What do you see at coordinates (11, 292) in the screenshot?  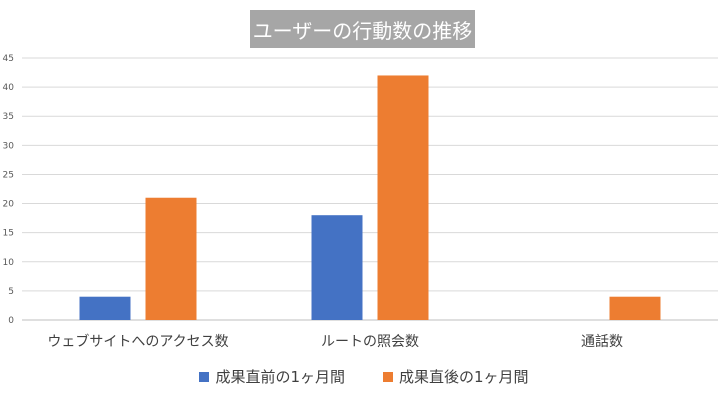 I see `y-tick-label: 5` at bounding box center [11, 292].